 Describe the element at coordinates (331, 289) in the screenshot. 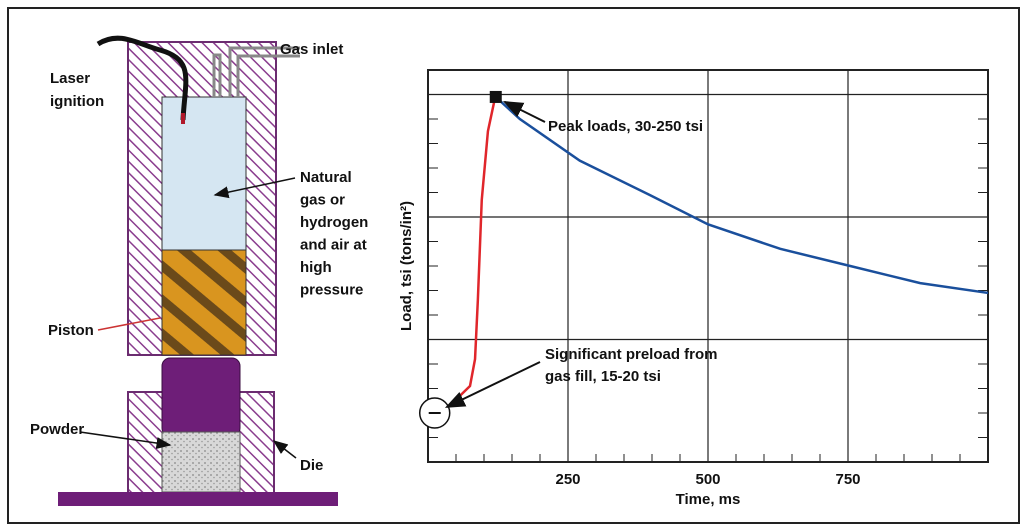

I see `chamber-line: pressure` at that location.